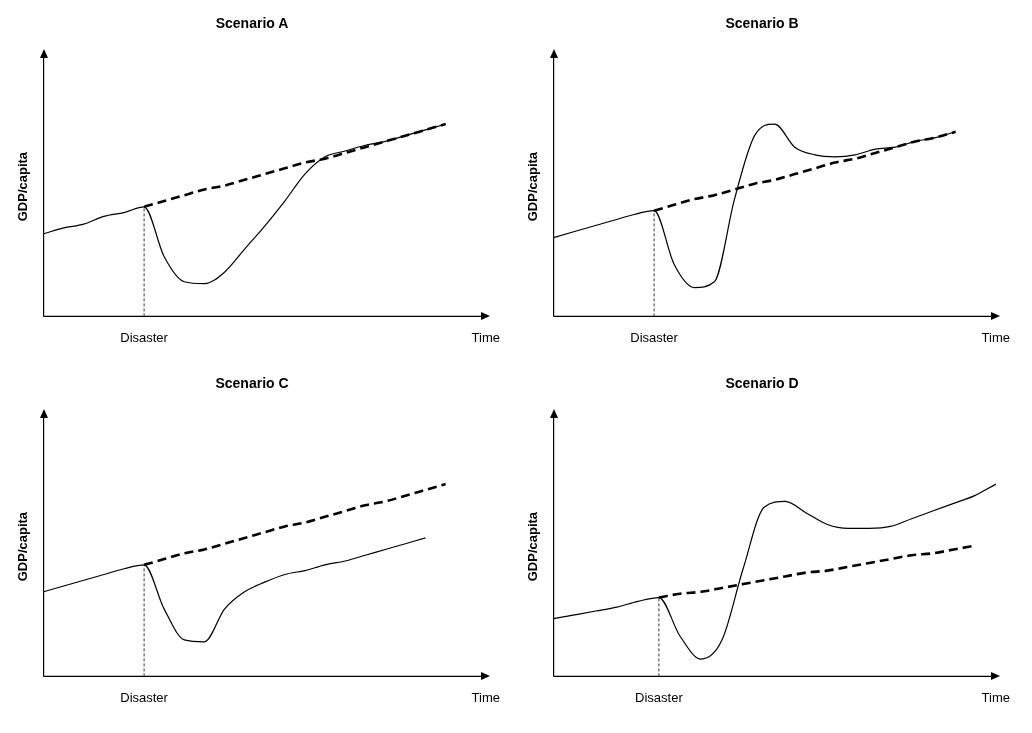 This screenshot has width=1032, height=733. What do you see at coordinates (762, 383) in the screenshot?
I see `chart-title: Scenario D` at bounding box center [762, 383].